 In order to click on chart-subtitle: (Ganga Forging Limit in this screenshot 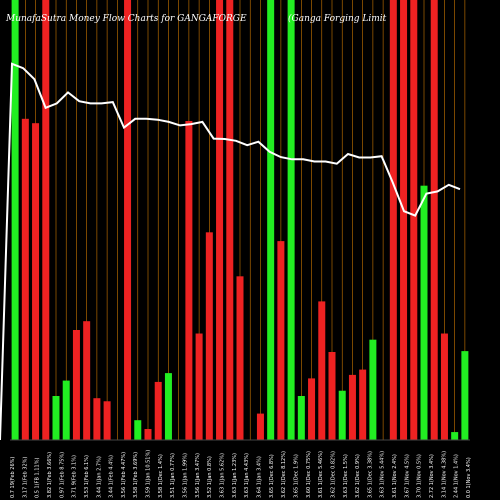, I will do `click(337, 19)`.